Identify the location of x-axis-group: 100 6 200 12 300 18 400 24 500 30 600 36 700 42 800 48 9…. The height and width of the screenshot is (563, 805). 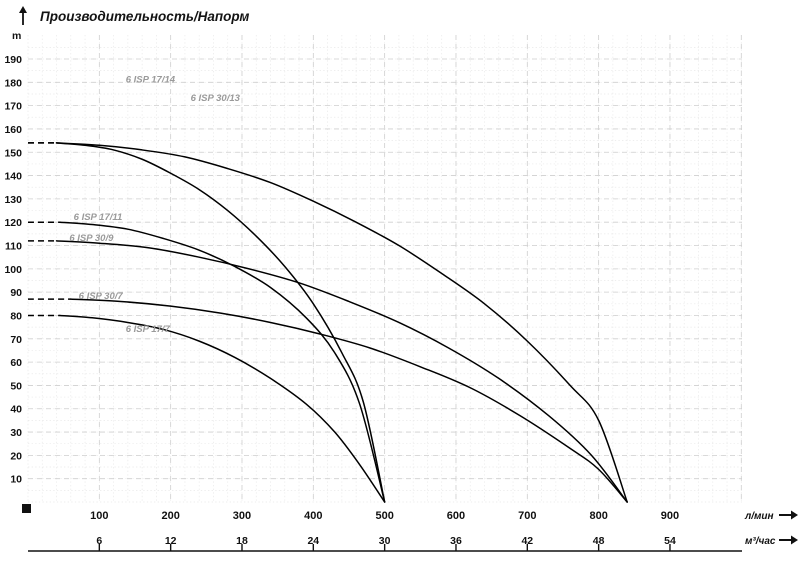
(413, 531).